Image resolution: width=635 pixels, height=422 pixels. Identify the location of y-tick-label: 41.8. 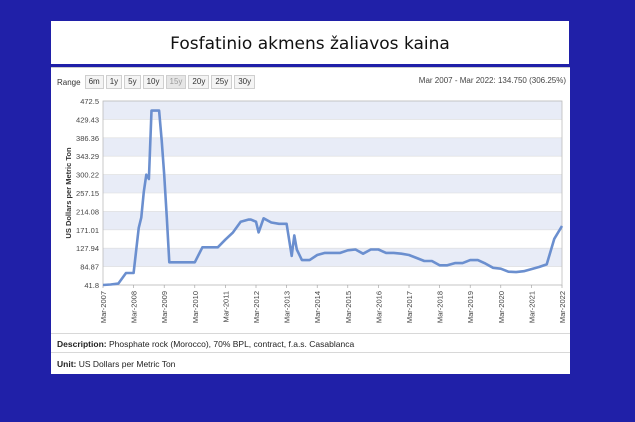
(91, 285).